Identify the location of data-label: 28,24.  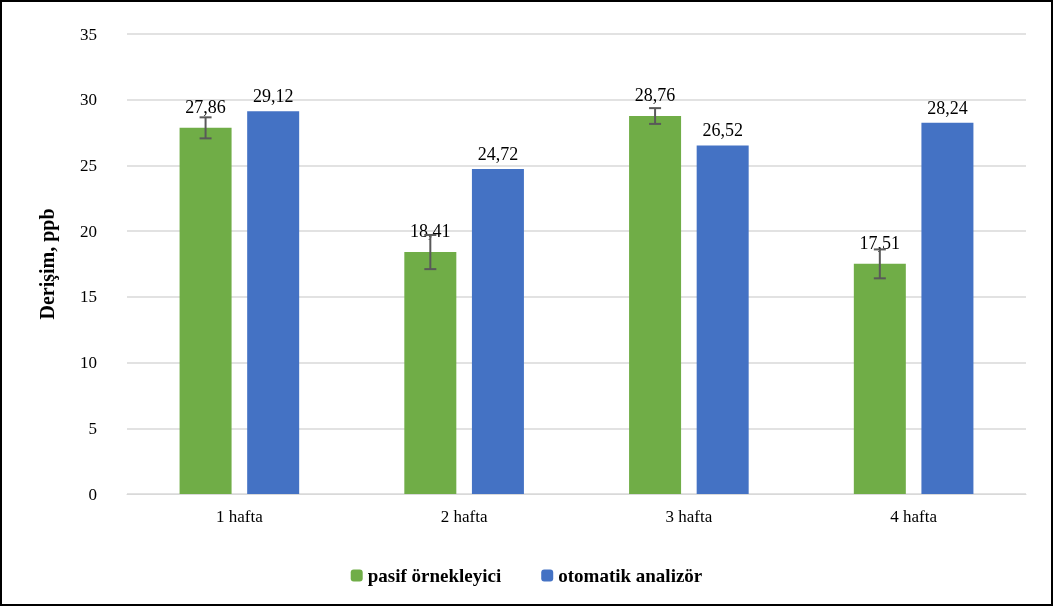
(947, 107).